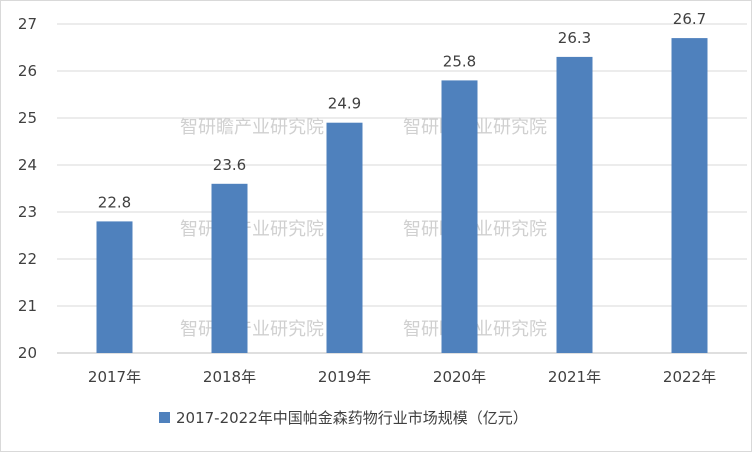 The image size is (752, 452). What do you see at coordinates (344, 104) in the screenshot?
I see `data-label: 24.9` at bounding box center [344, 104].